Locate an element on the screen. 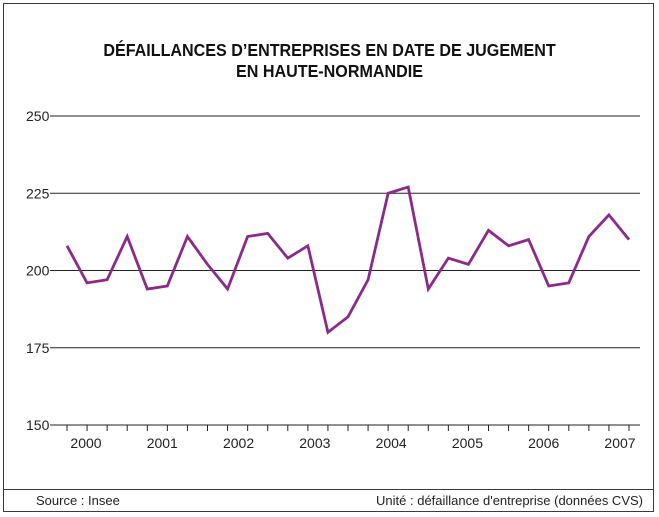 Image resolution: width=659 pixels, height=517 pixels. x-tick-label-2000: 2000 is located at coordinates (85, 443).